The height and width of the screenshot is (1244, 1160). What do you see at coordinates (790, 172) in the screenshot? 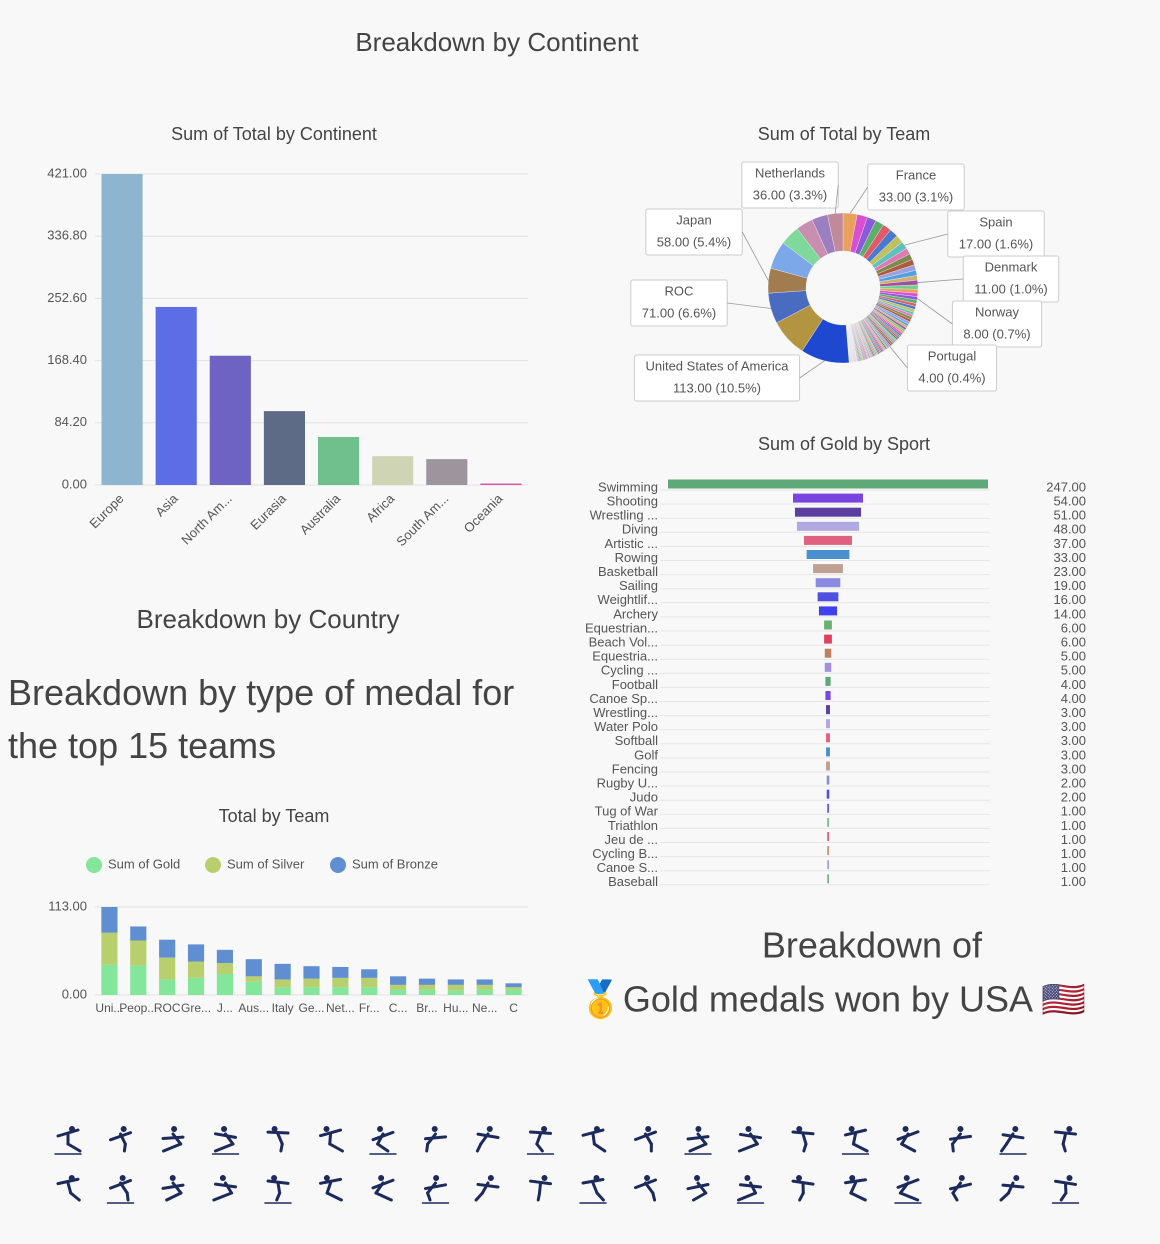
I see `data-label-name: Netherlands` at bounding box center [790, 172].